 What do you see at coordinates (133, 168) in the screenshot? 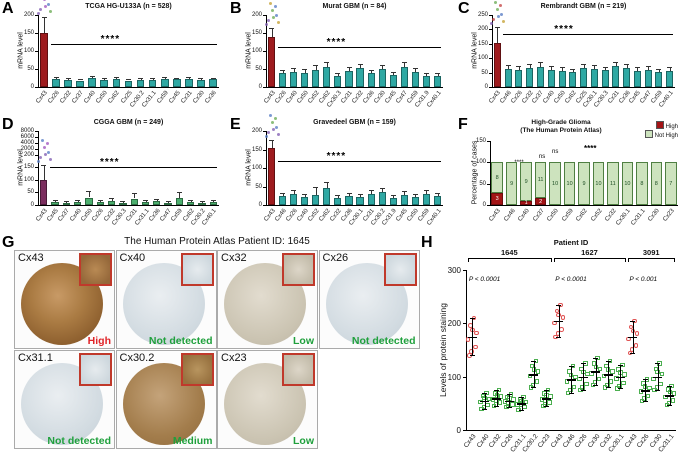
I see `significance-line` at bounding box center [133, 168].